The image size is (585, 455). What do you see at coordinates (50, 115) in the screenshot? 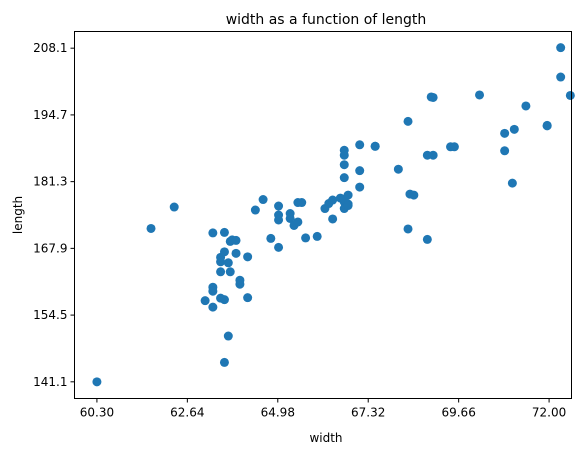
I see `y-tick-label: 194.7` at bounding box center [50, 115].